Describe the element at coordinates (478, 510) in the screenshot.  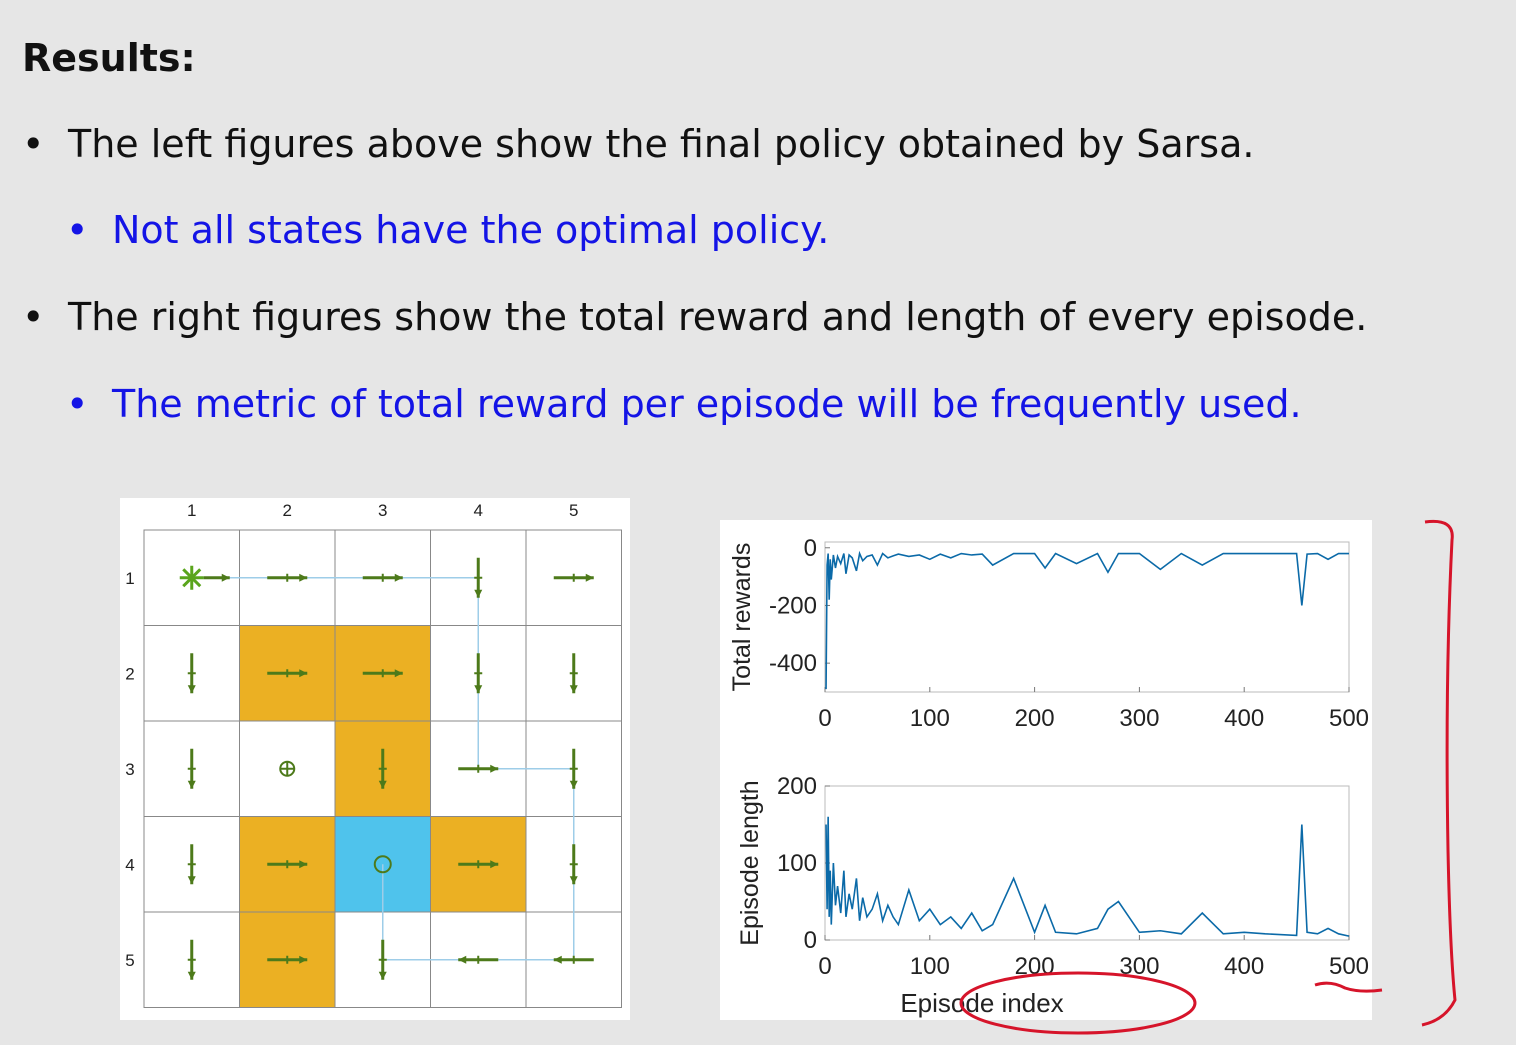
I see `col-label: 4` at that location.